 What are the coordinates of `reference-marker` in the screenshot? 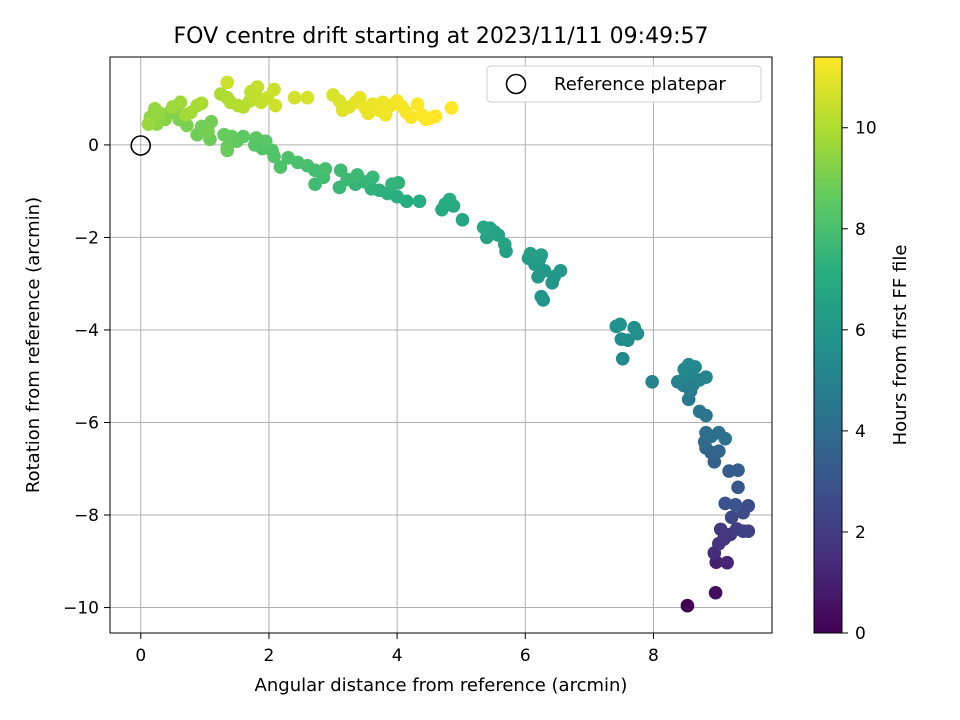 It's located at (140, 145).